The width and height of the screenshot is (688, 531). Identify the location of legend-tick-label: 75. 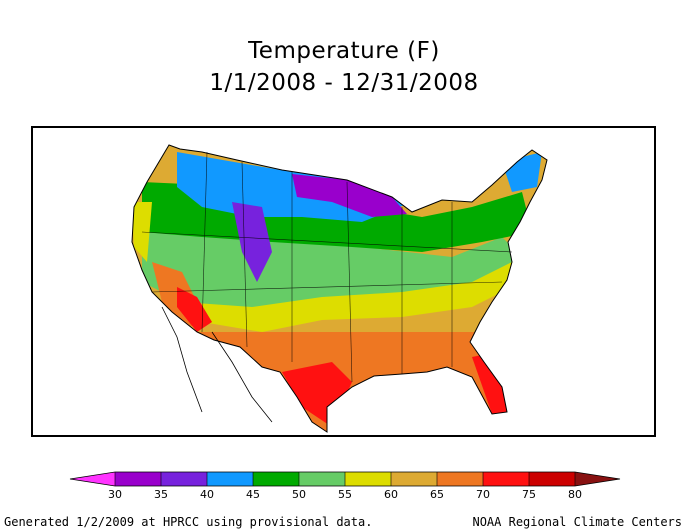
(529, 494).